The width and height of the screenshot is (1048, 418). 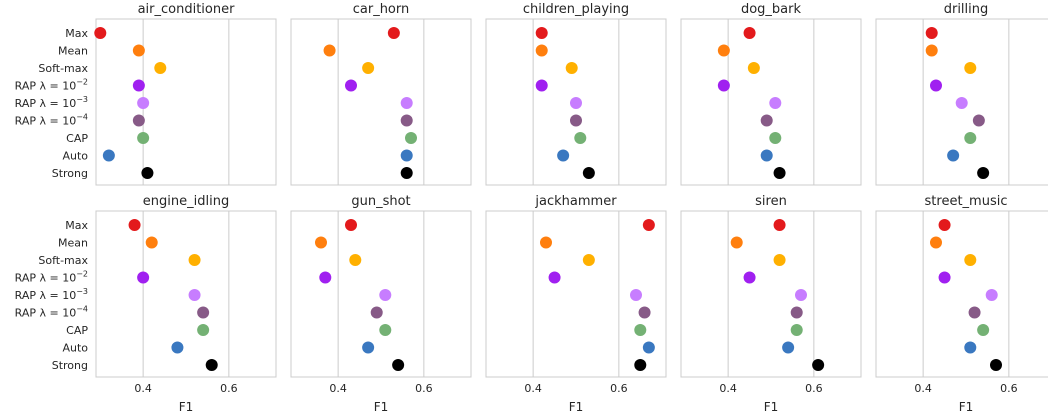 What do you see at coordinates (186, 201) in the screenshot?
I see `panel-title: engine_idling` at bounding box center [186, 201].